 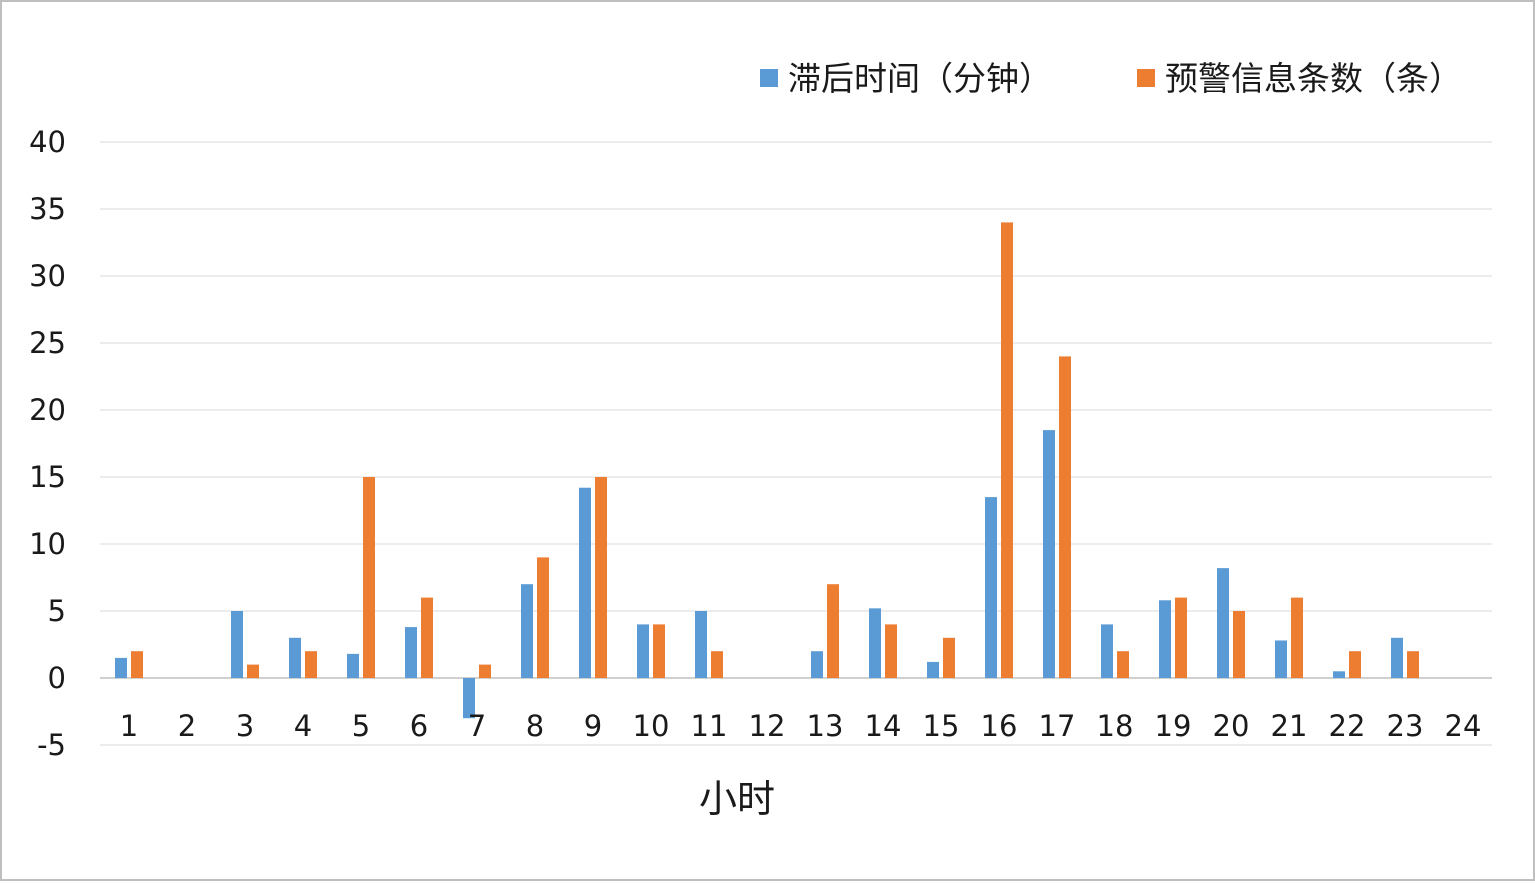 I want to click on legend-swatch-warning-count, so click(x=1146, y=78).